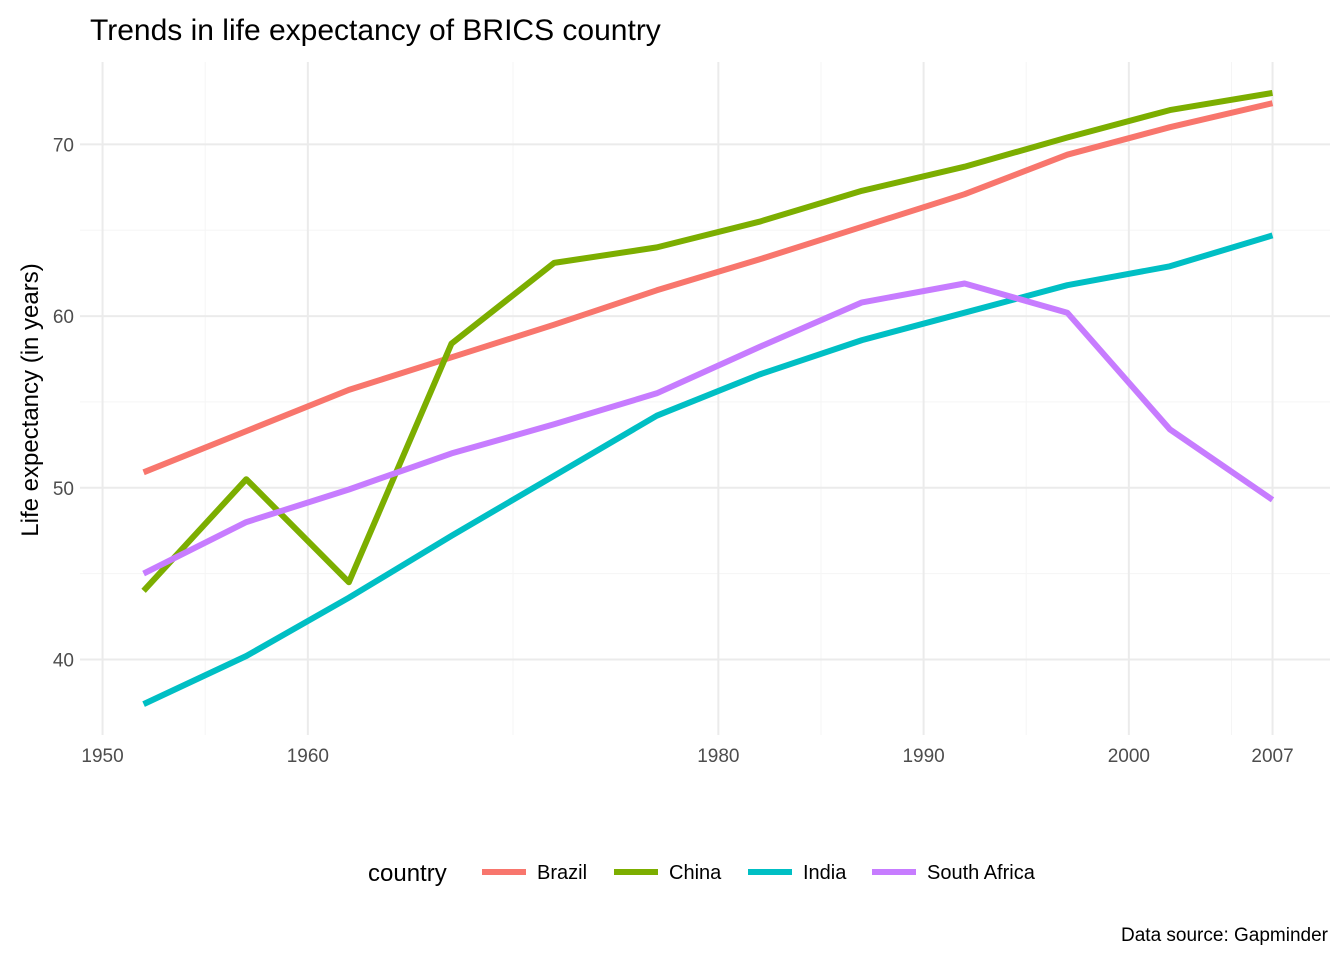 The image size is (1344, 960). I want to click on y-tick-label: 50, so click(63, 489).